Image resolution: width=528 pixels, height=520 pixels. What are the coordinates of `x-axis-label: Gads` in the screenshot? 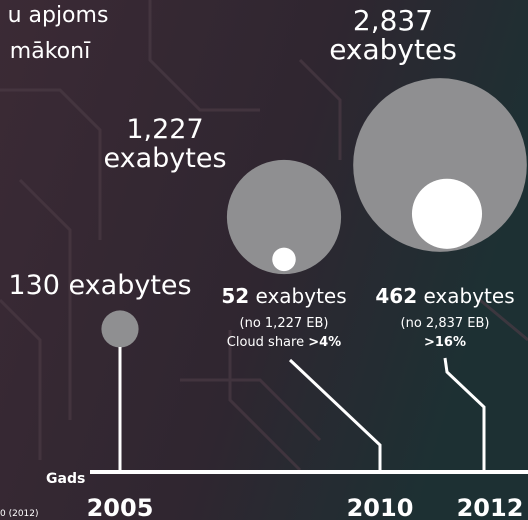 It's located at (65, 479).